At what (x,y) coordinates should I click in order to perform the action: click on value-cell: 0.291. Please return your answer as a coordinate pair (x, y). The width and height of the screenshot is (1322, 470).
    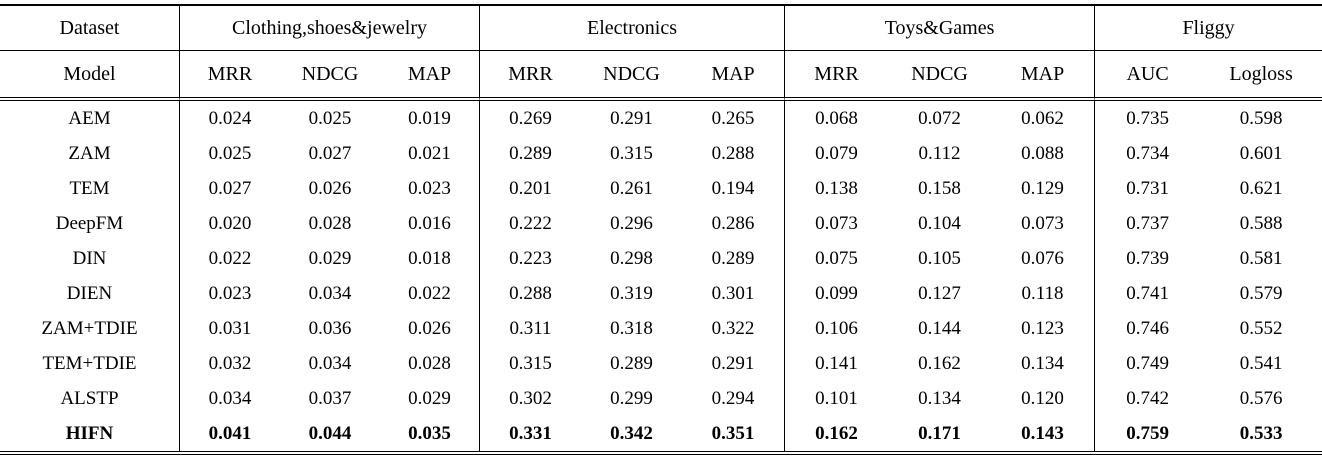
    Looking at the image, I should click on (734, 363).